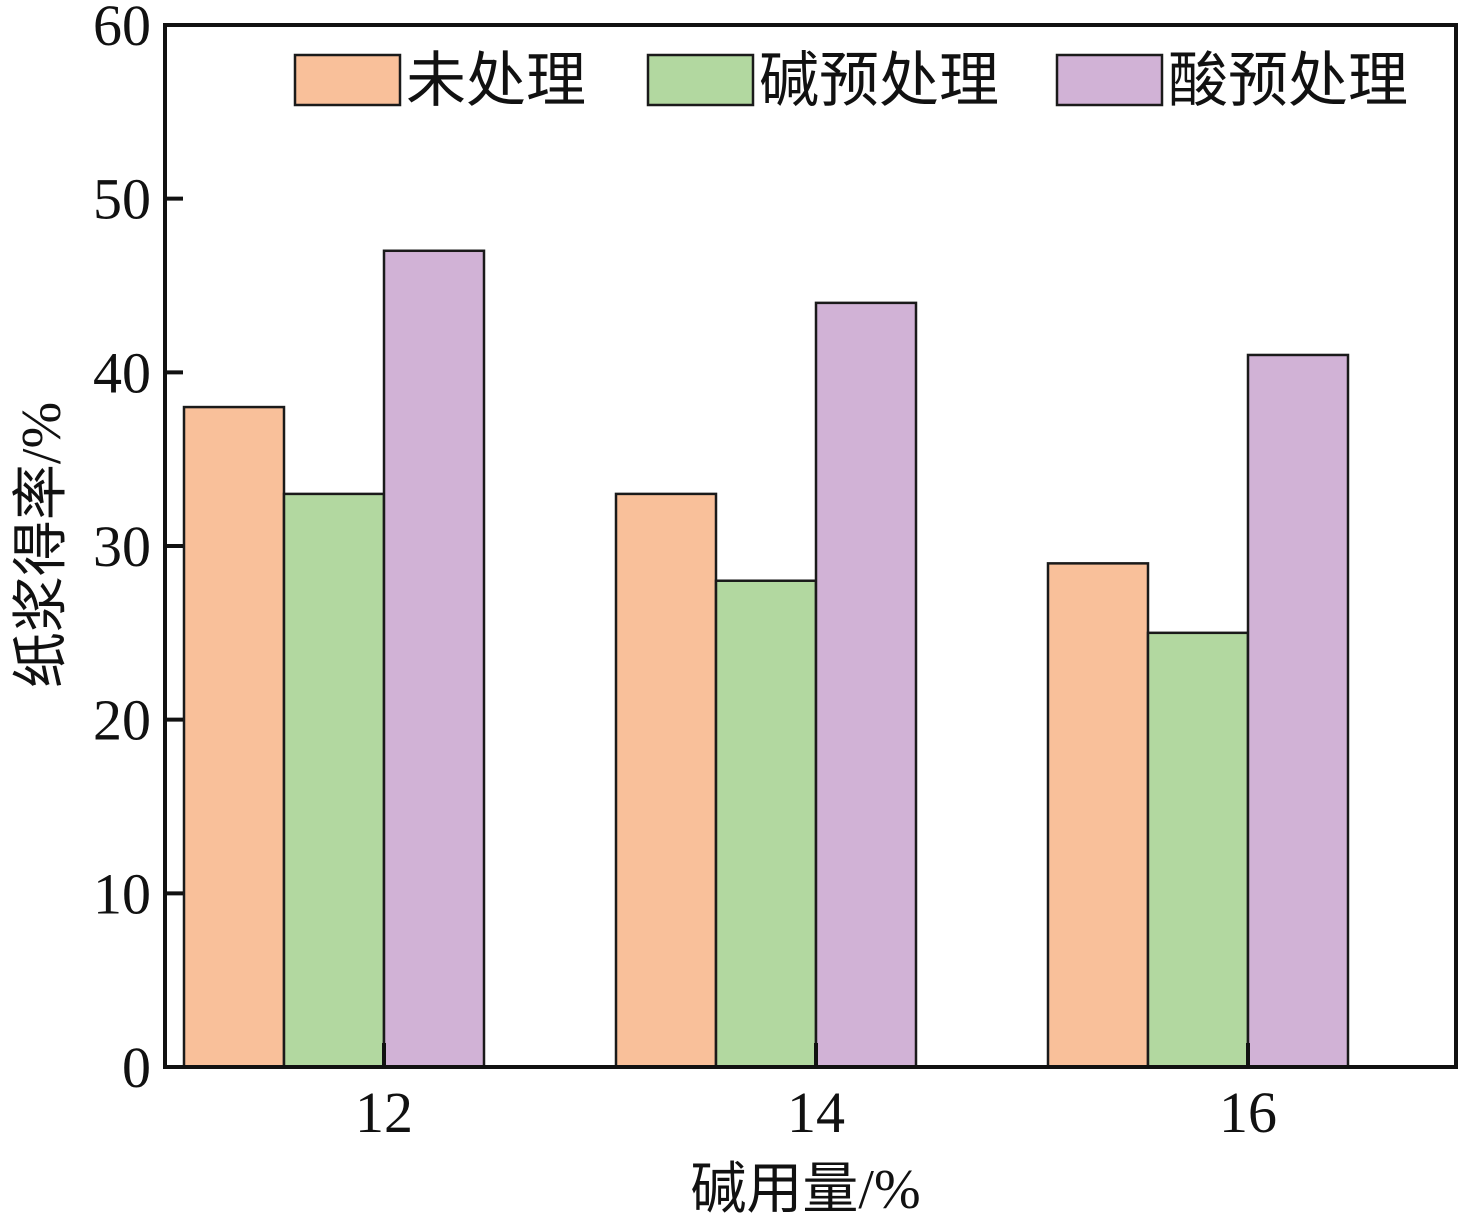 Image resolution: width=1464 pixels, height=1222 pixels. Describe the element at coordinates (122, 29) in the screenshot. I see `y-tick-label-60: 60` at that location.